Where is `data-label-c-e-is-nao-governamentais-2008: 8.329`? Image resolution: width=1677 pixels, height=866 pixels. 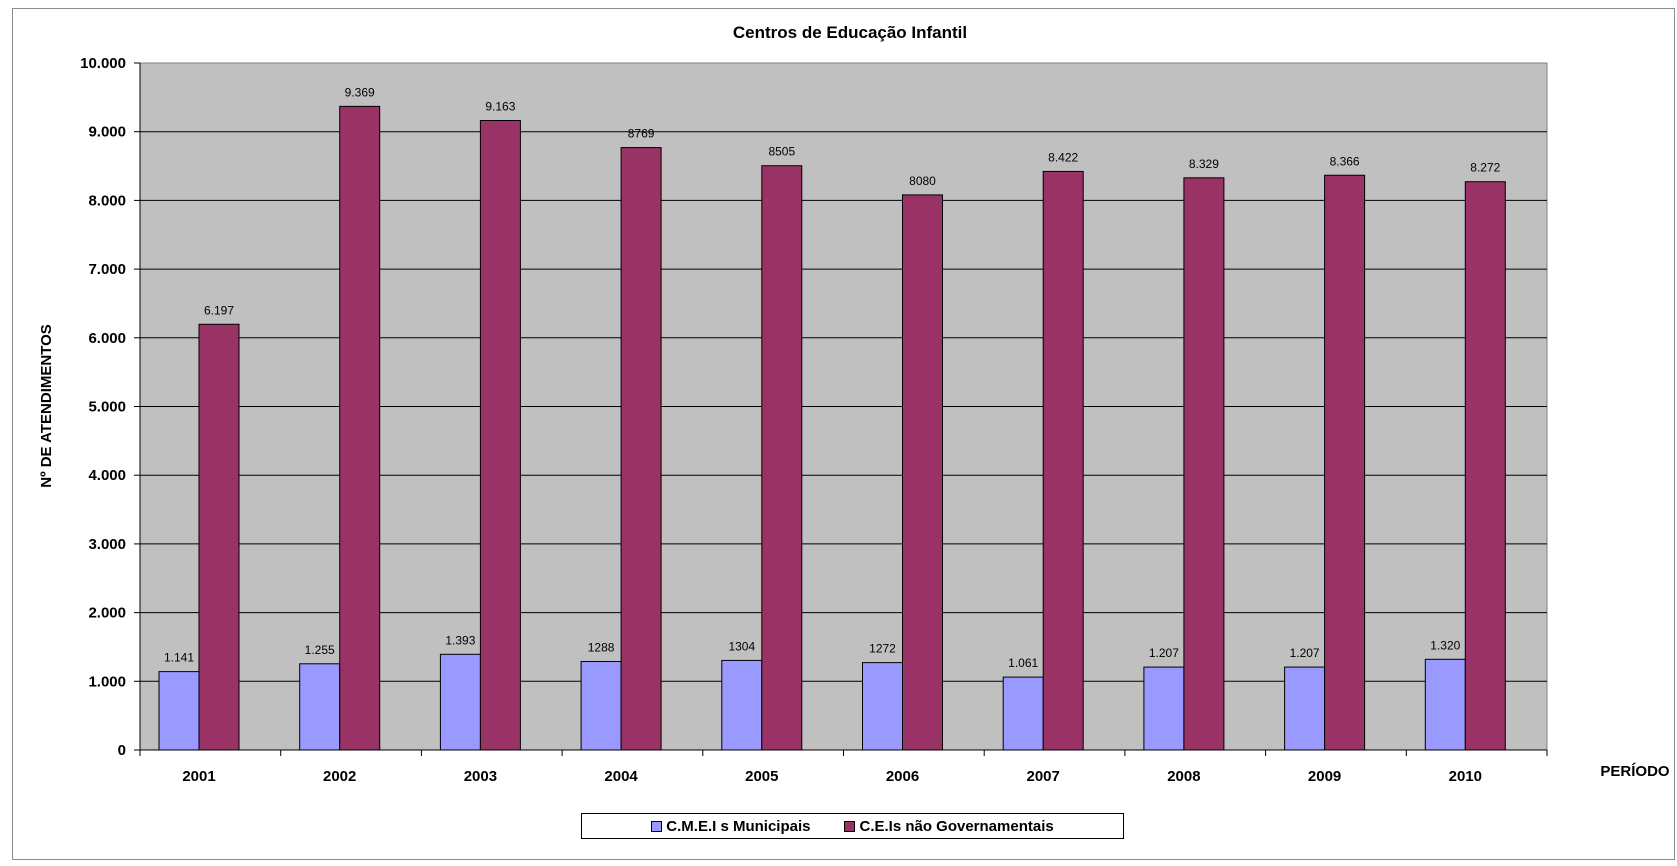
data-label-c-e-is-nao-governamentais-2008: 8.329 is located at coordinates (1204, 164).